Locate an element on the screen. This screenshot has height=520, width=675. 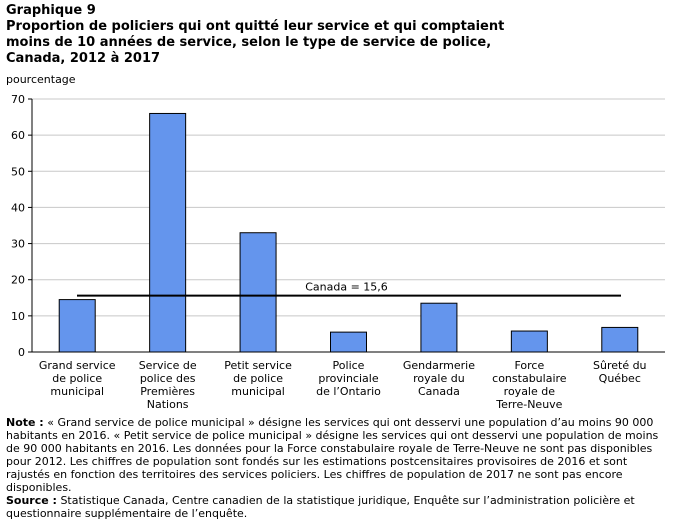
reference-line-label: Canada = 15,6 is located at coordinates (346, 287).